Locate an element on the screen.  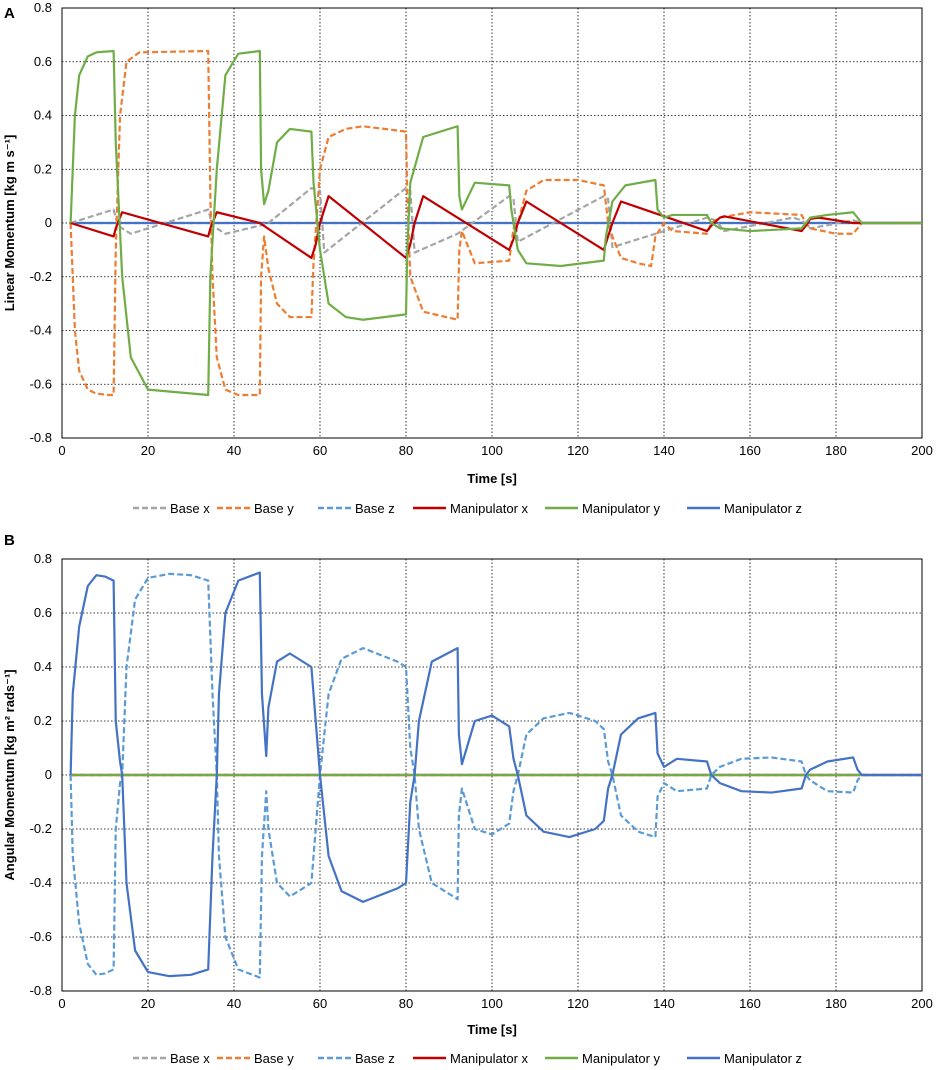
panel-a-legend-label: Base z is located at coordinates (375, 508).